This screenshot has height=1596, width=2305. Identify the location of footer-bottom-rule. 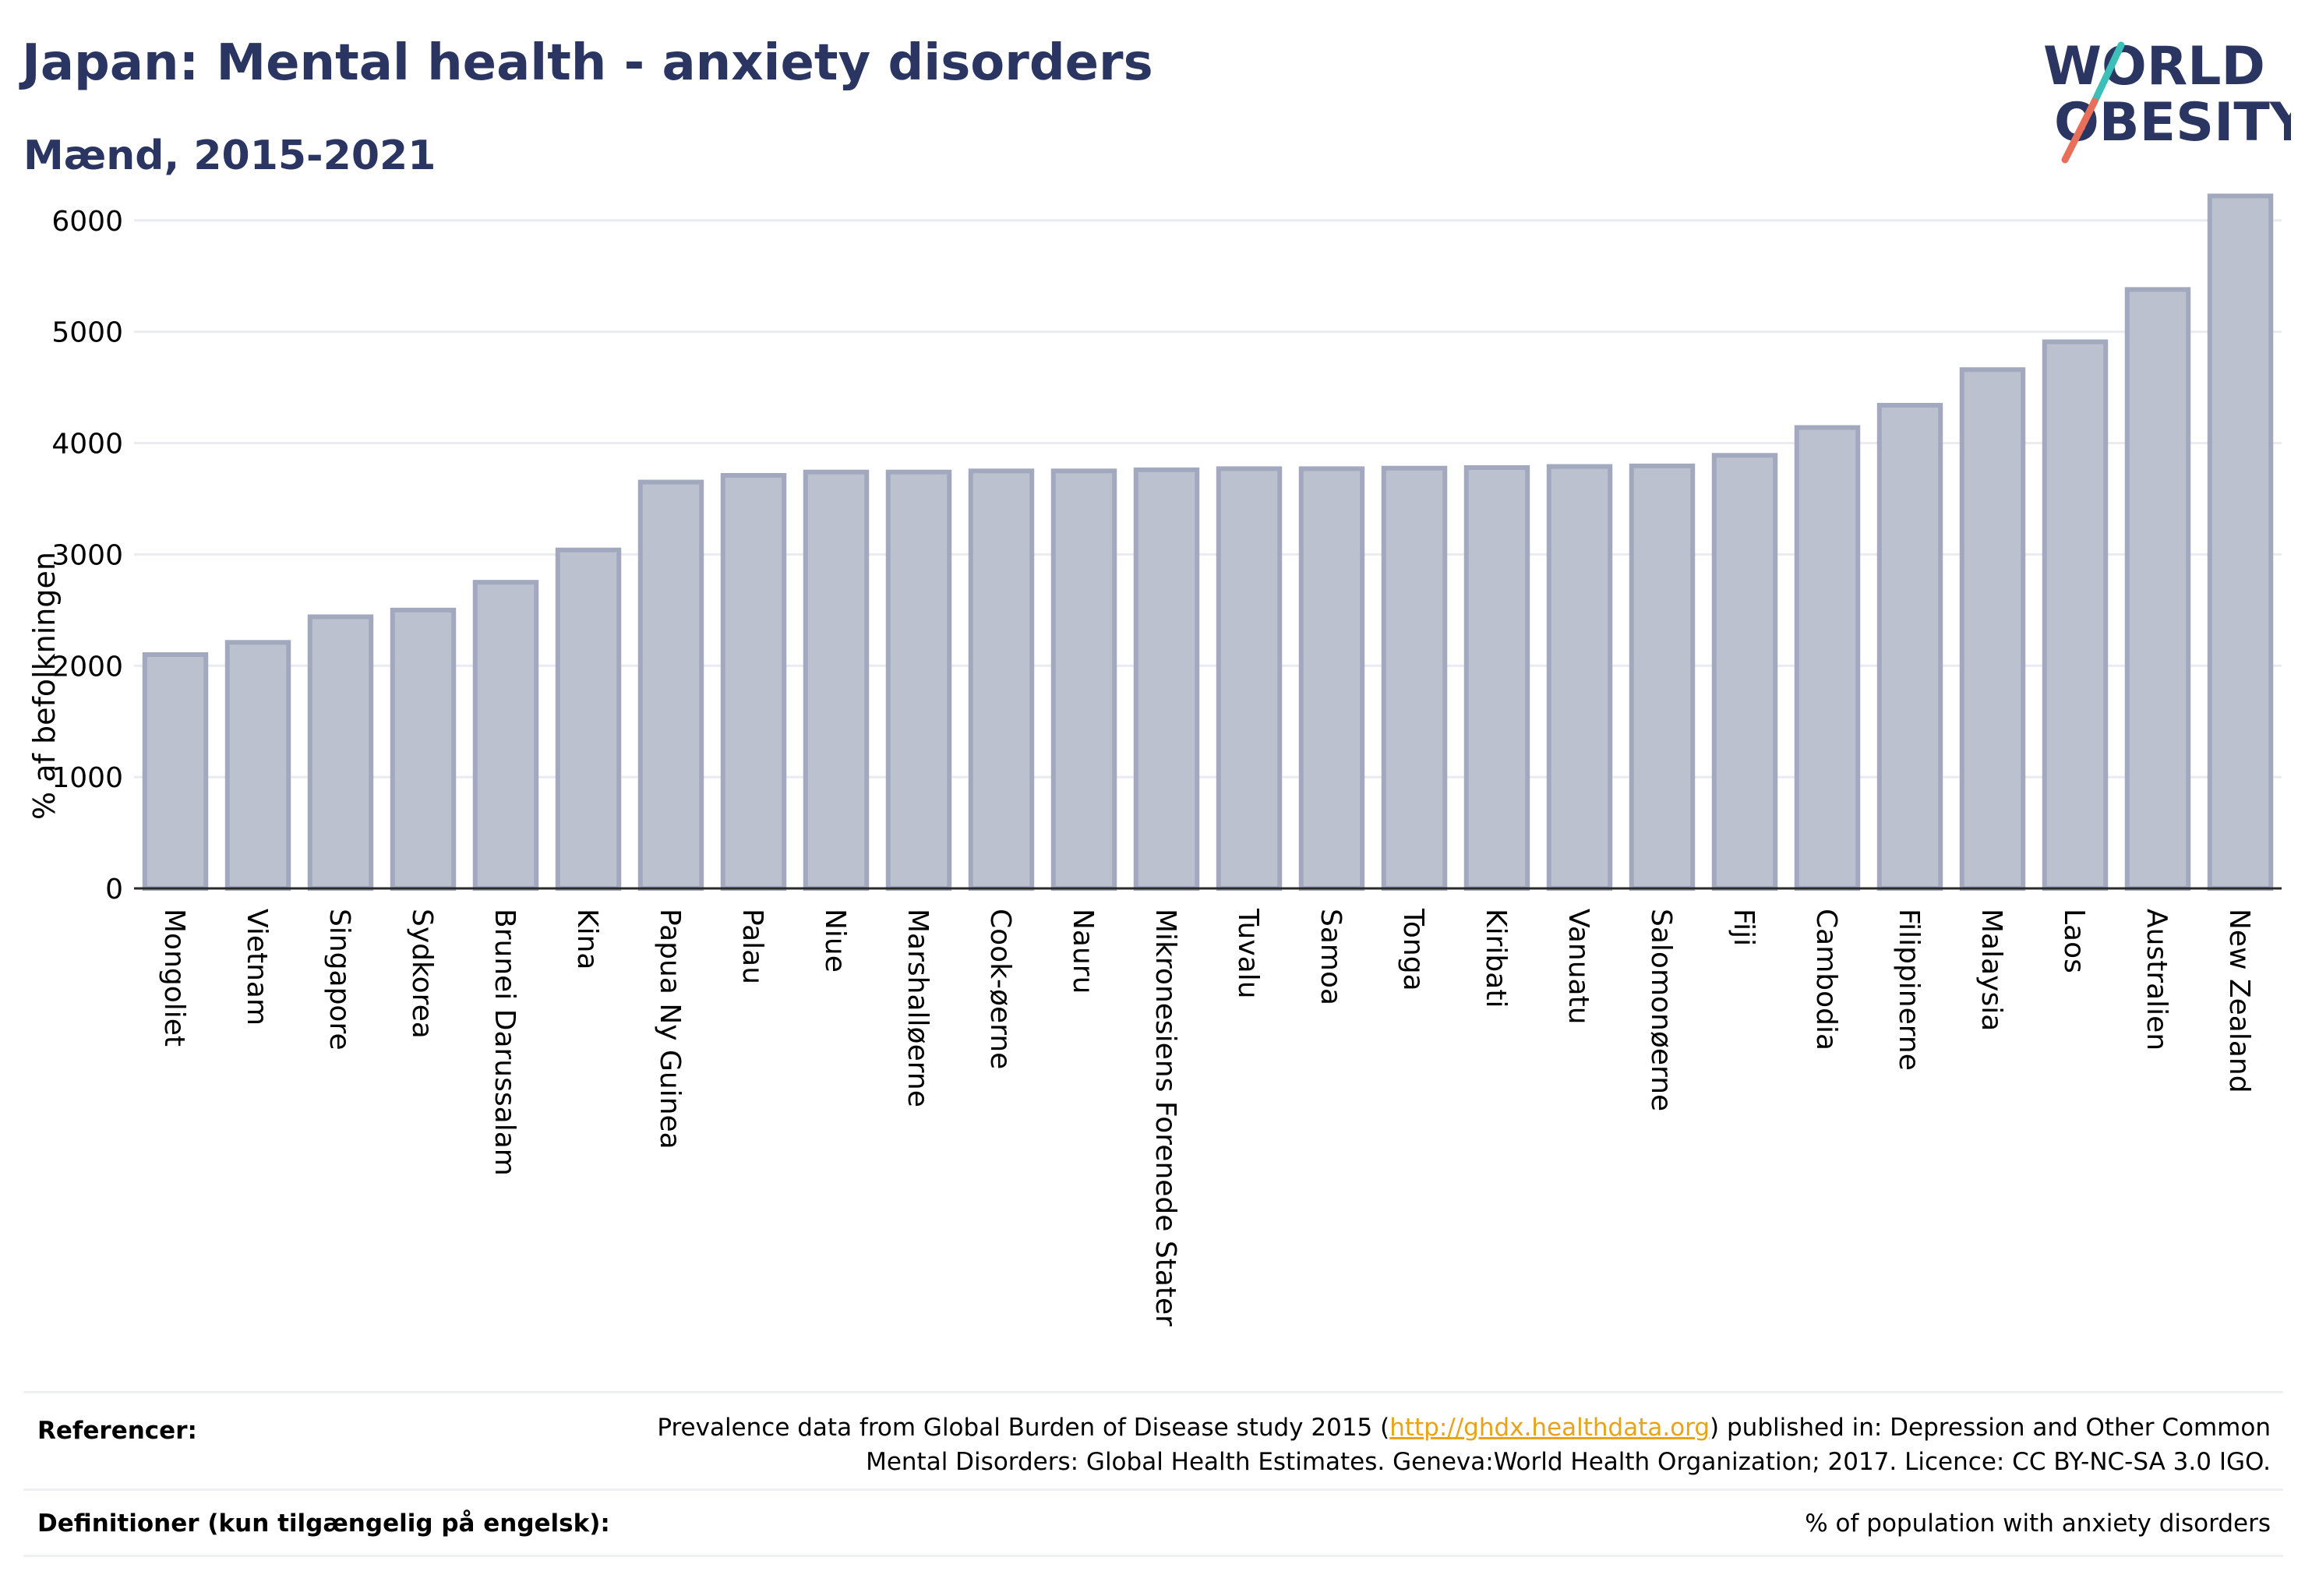
(1153, 1556).